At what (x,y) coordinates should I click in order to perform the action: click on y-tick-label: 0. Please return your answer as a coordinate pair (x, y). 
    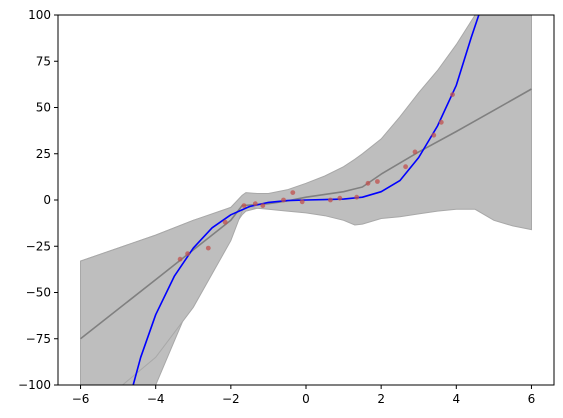
    Looking at the image, I should click on (47, 200).